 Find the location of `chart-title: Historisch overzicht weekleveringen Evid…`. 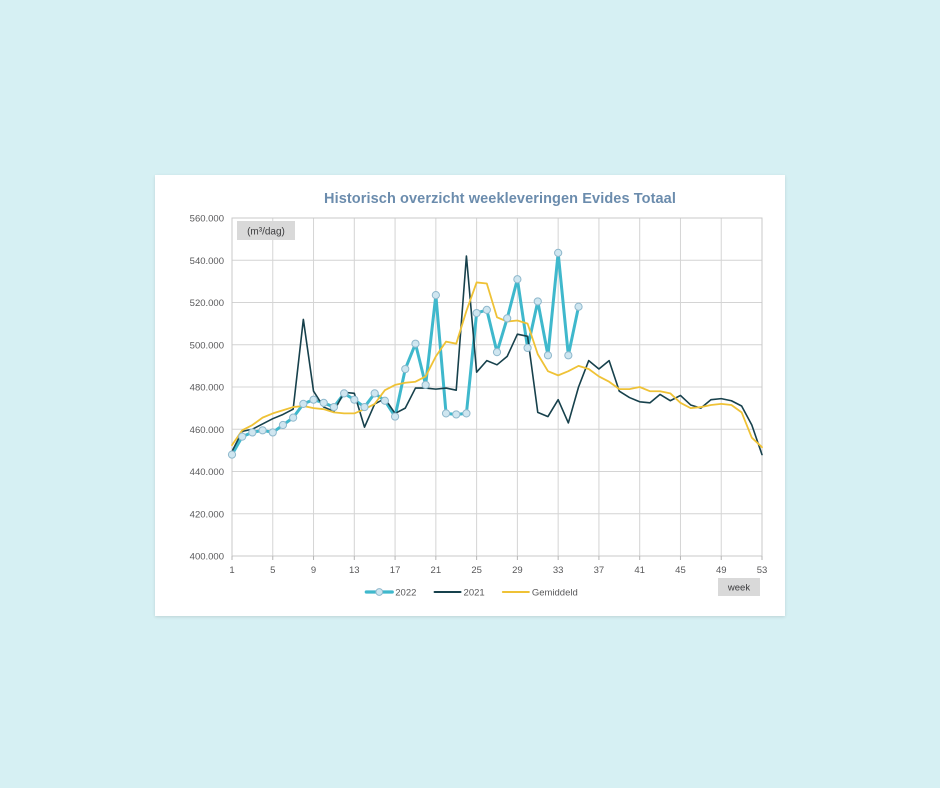

chart-title: Historisch overzicht weekleveringen Evid… is located at coordinates (500, 199).